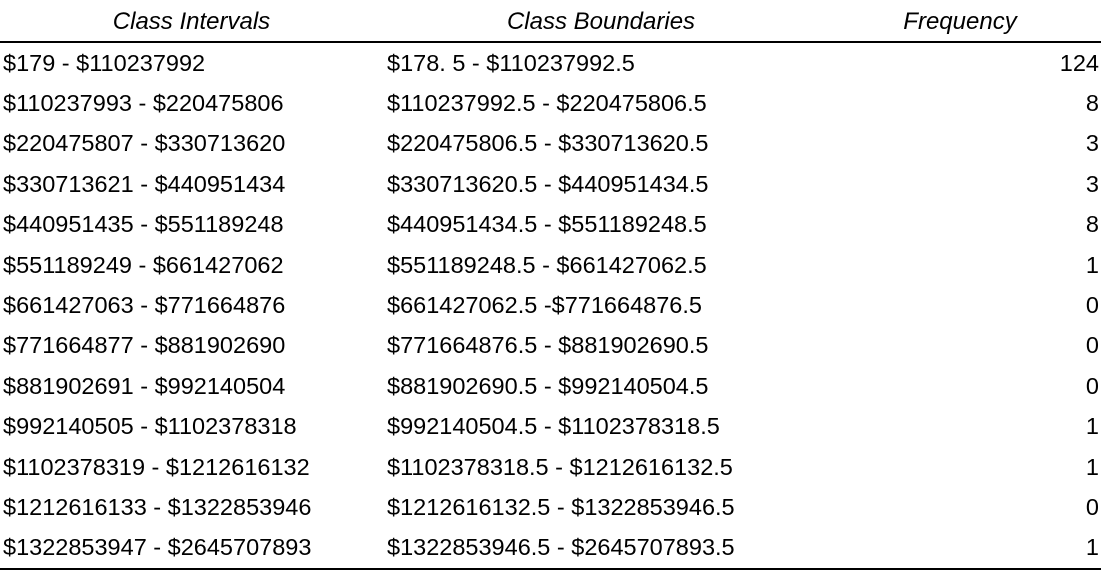 The height and width of the screenshot is (576, 1103). I want to click on class-boundaries-header: Class Boundaries, so click(601, 23).